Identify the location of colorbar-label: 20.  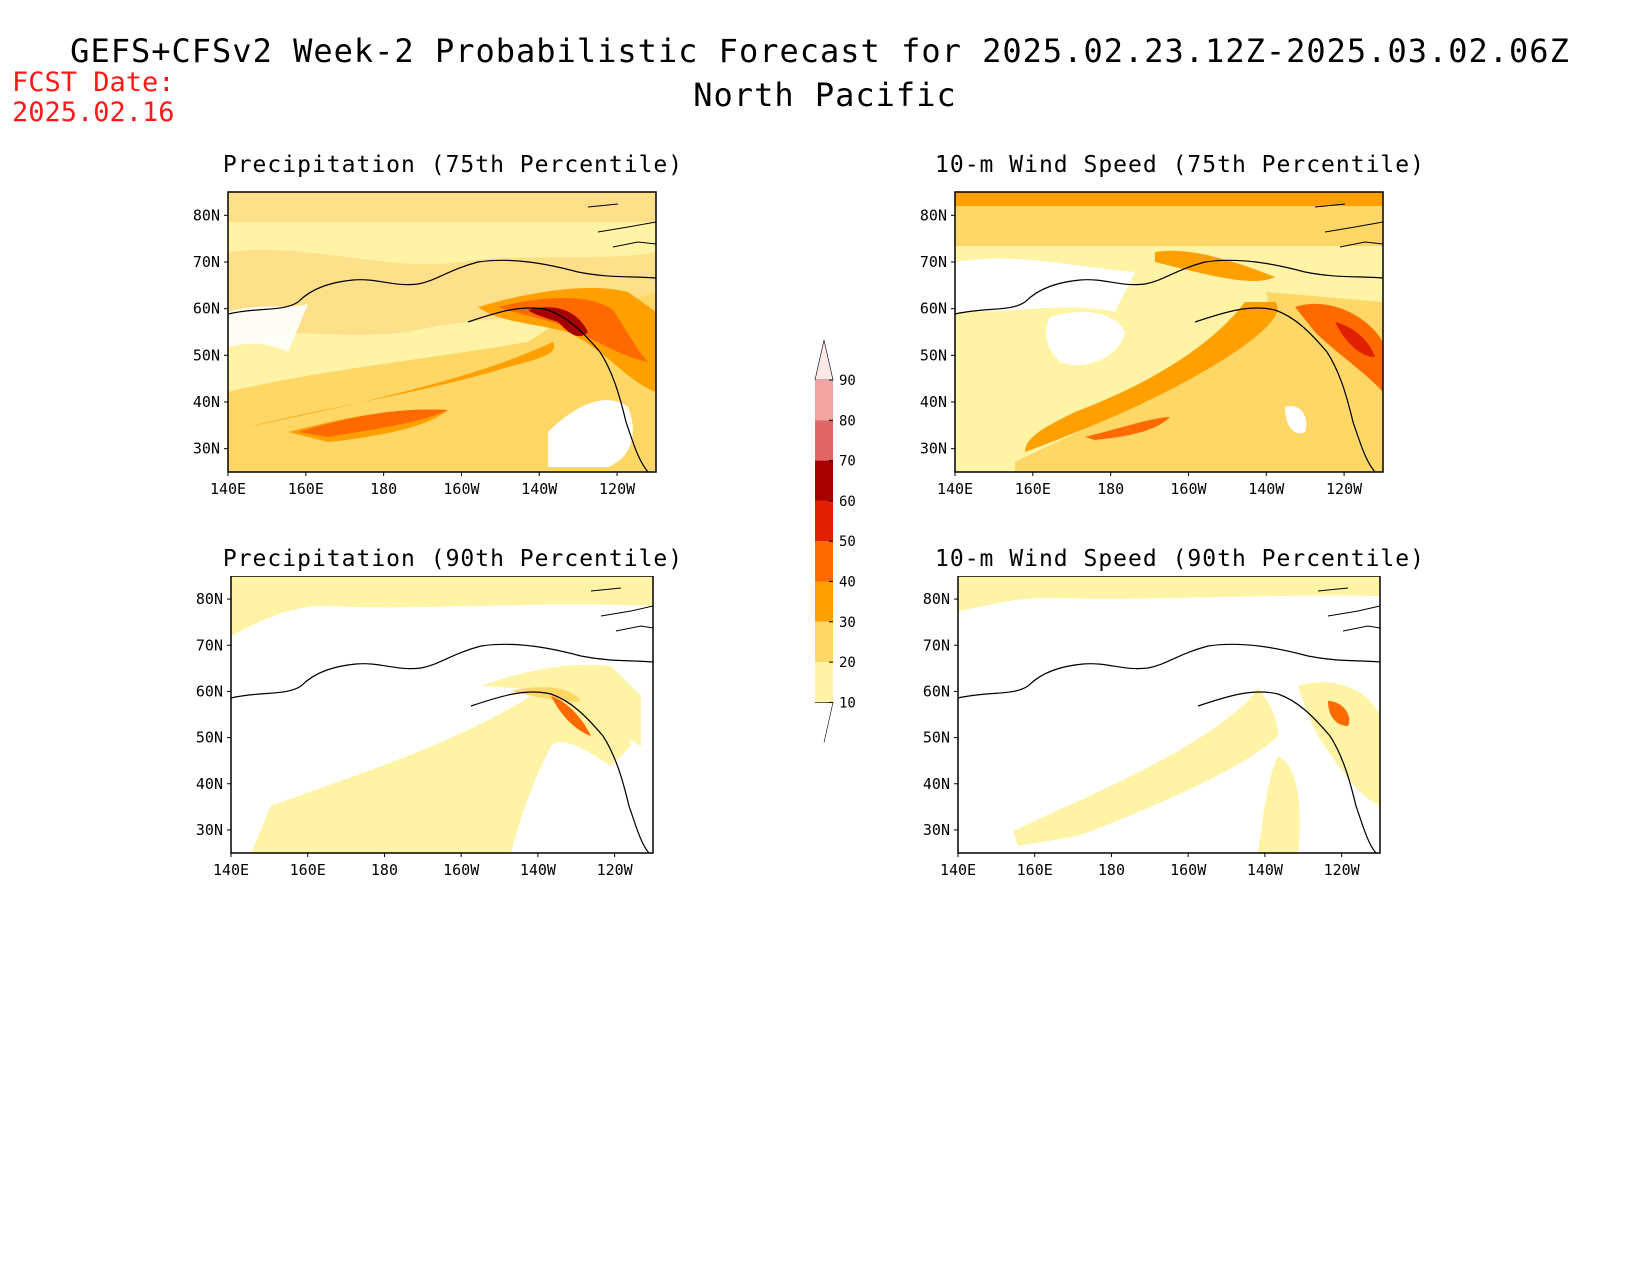
(847, 663).